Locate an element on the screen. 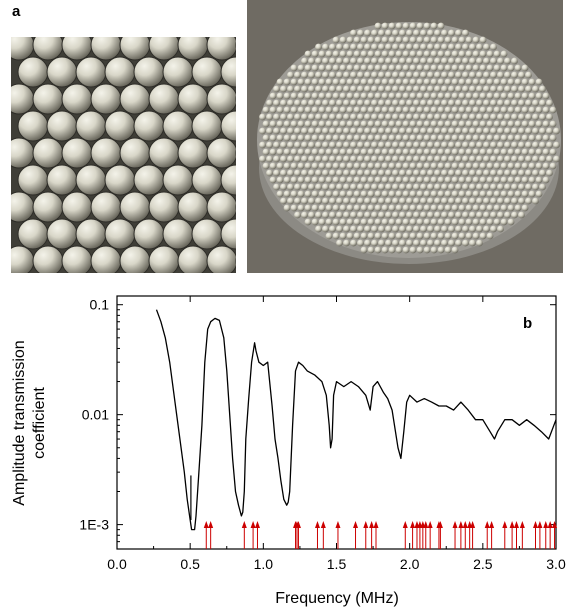 The height and width of the screenshot is (611, 577). y-tick-label: 0.01 is located at coordinates (95, 415).